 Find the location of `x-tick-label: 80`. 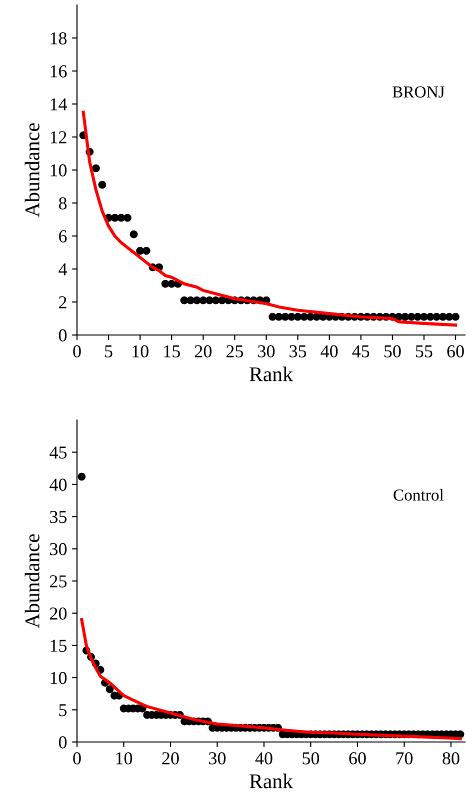

x-tick-label: 80 is located at coordinates (451, 758).